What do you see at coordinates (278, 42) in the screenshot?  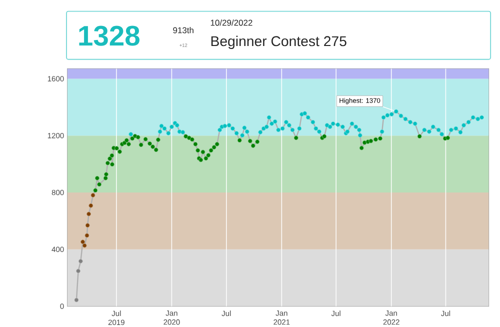 I see `chart-title: Beginner Contest 275` at bounding box center [278, 42].